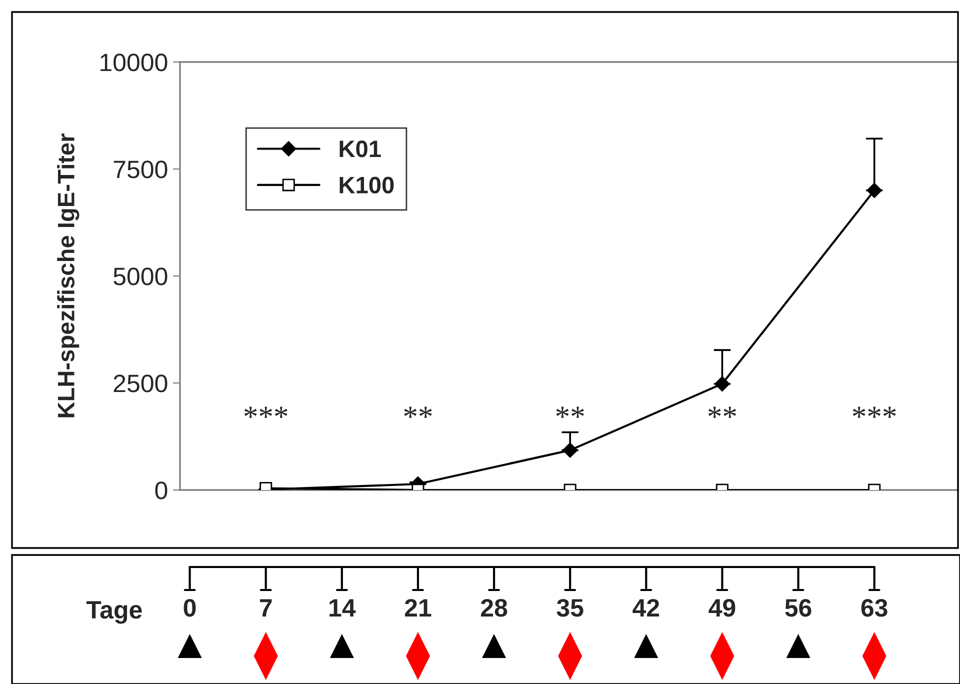 Image resolution: width=960 pixels, height=684 pixels. I want to click on y-tick-label: 5000, so click(141, 277).